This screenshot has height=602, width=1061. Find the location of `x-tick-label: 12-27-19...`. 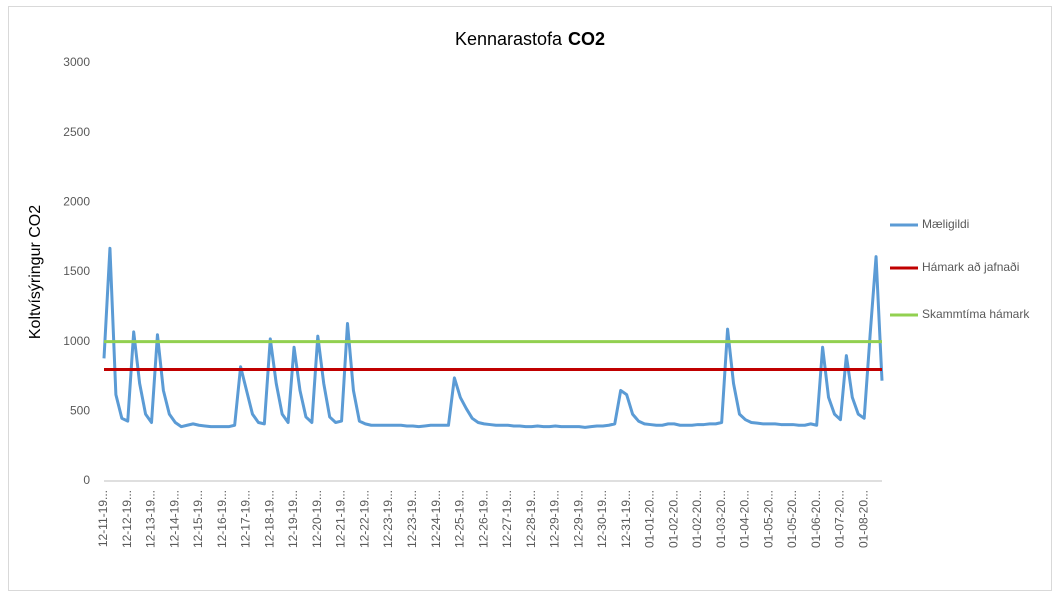

x-tick-label: 12-27-19... is located at coordinates (507, 519).